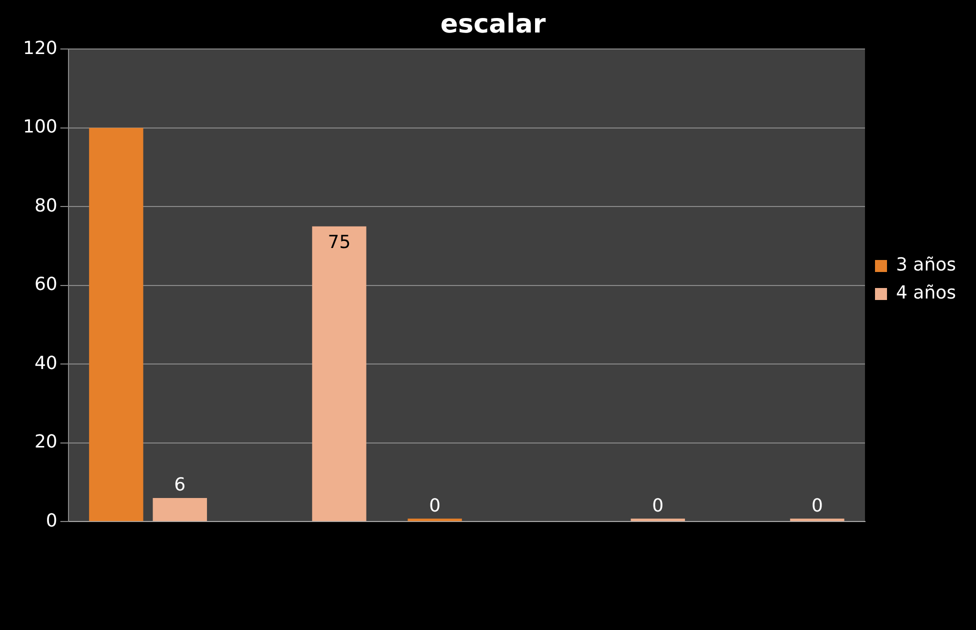  I want to click on y-tick-label: 80, so click(46, 205).